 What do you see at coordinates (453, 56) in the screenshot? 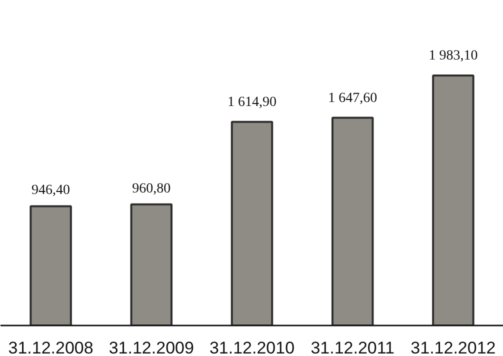
I see `data-label: 1 983,10` at bounding box center [453, 56].